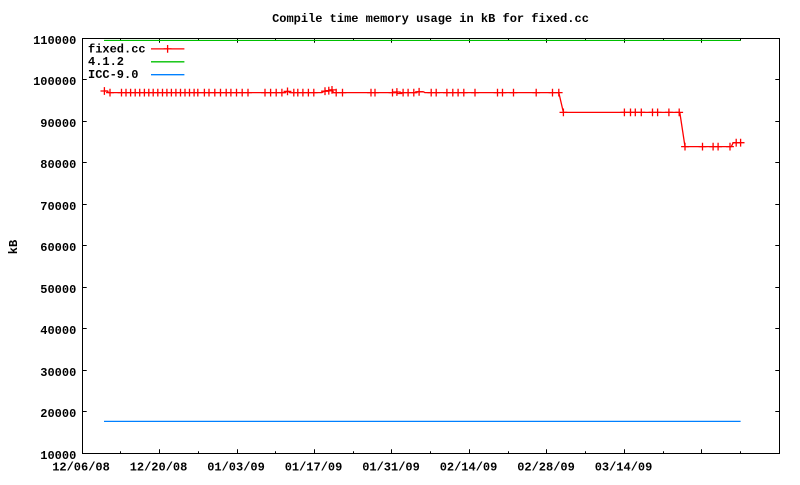 The height and width of the screenshot is (485, 800). What do you see at coordinates (58, 248) in the screenshot?
I see `svg-text: 60000` at bounding box center [58, 248].